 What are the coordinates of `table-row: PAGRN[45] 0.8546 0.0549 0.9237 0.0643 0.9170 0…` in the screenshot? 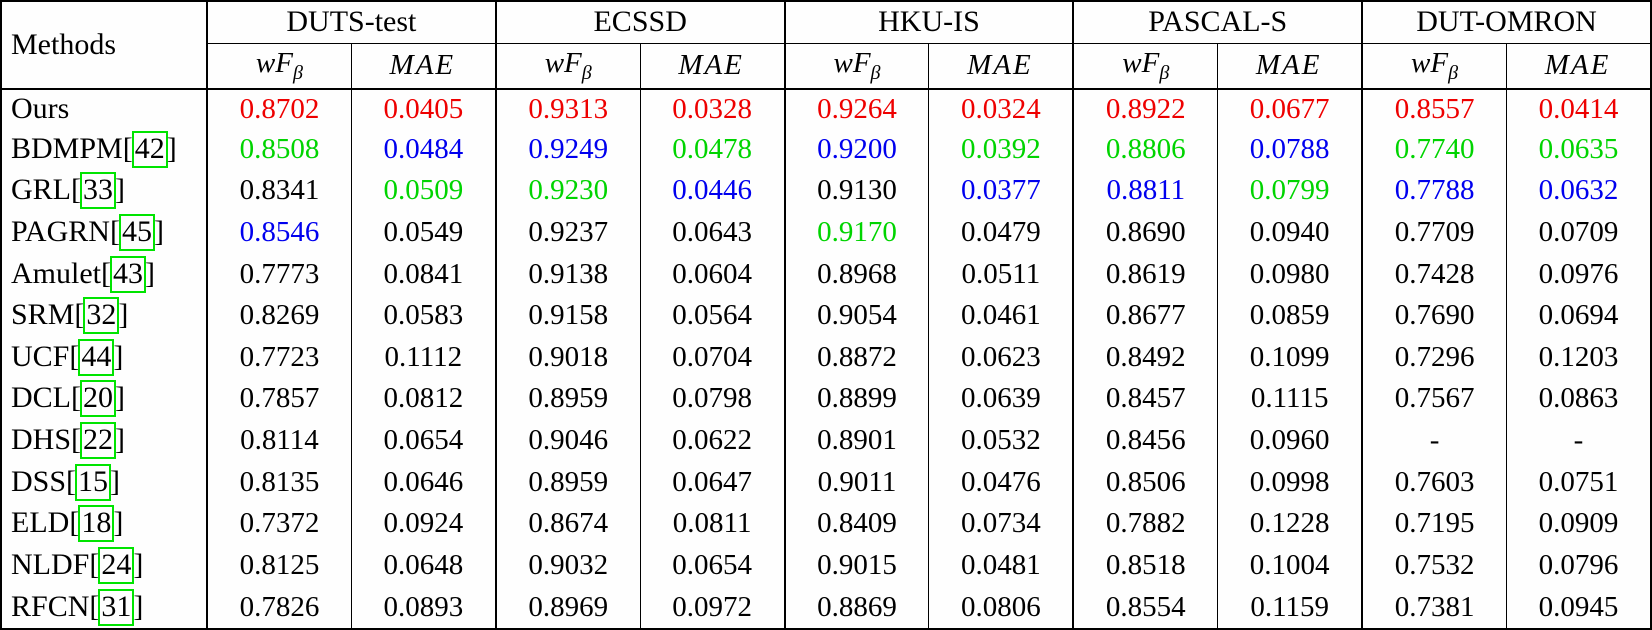 It's located at (826, 232).